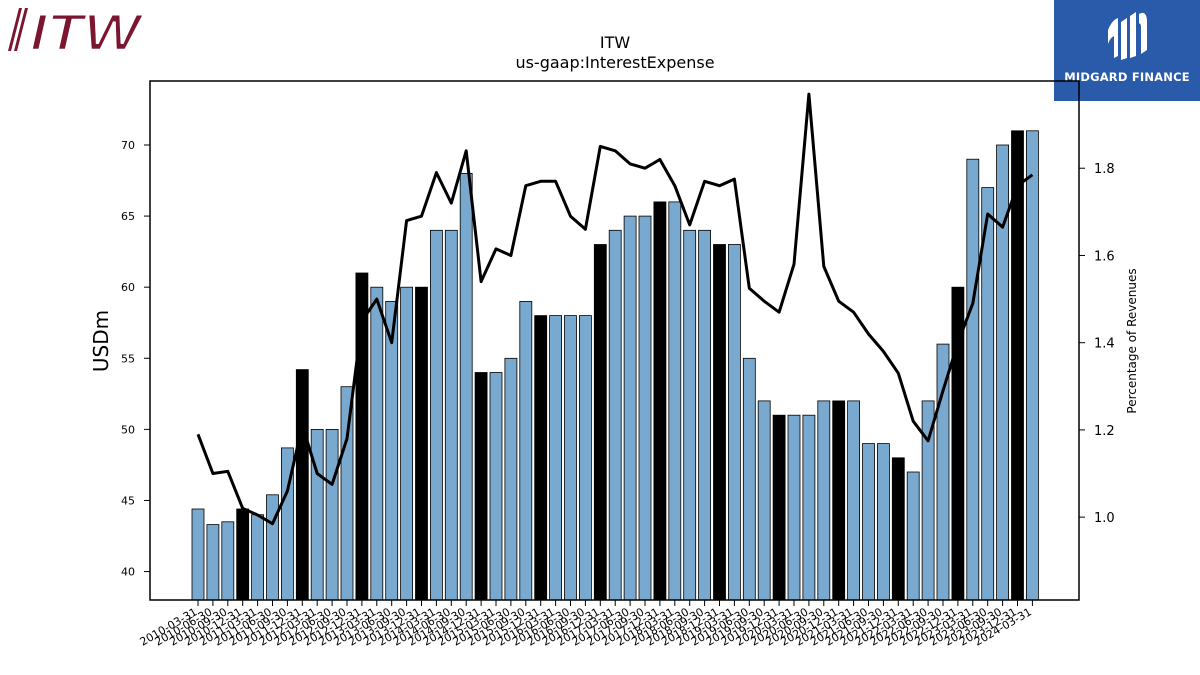  I want to click on y-tick-label: 45, so click(128, 500).